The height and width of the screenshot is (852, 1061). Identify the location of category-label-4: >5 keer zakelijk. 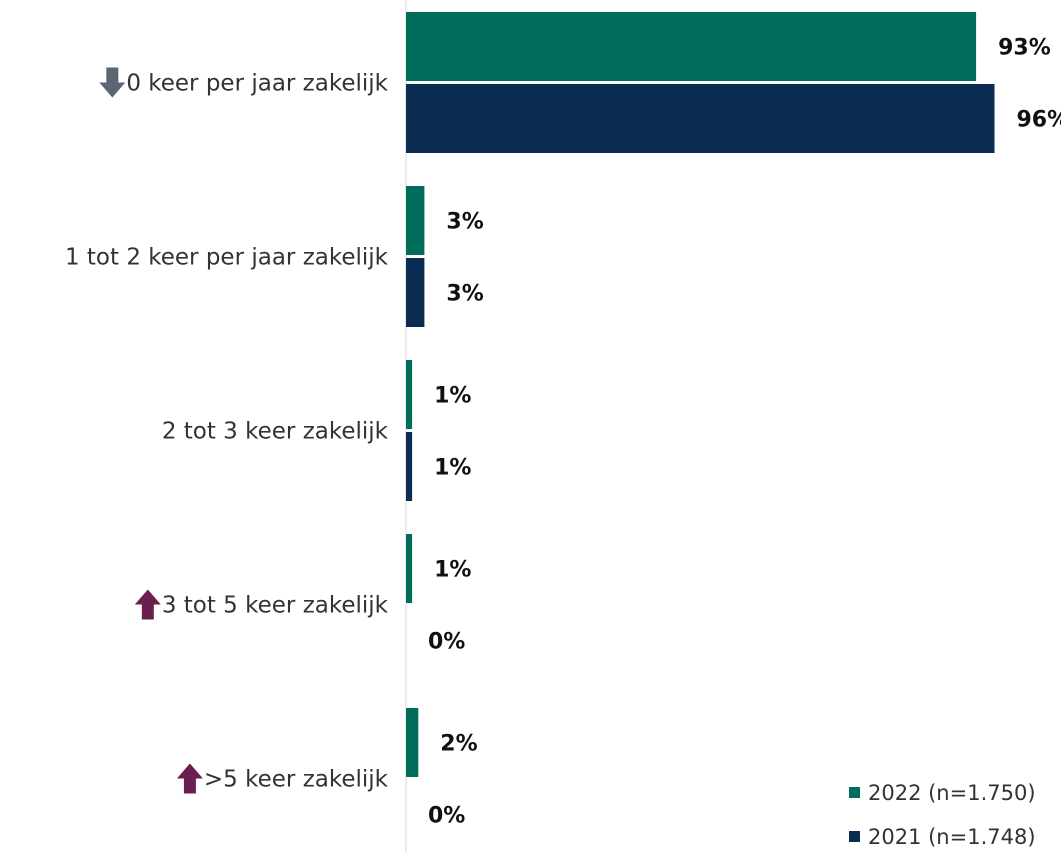
(296, 780).